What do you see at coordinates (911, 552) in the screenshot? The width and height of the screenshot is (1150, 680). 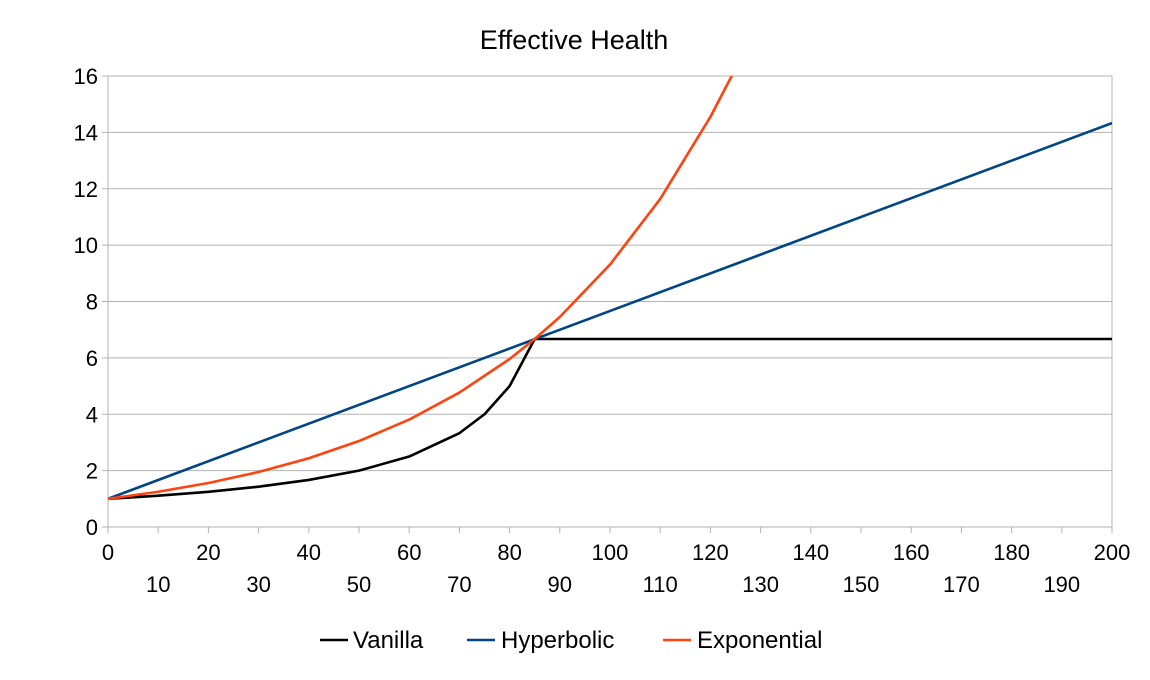 I see `x-tick-label: 160` at bounding box center [911, 552].